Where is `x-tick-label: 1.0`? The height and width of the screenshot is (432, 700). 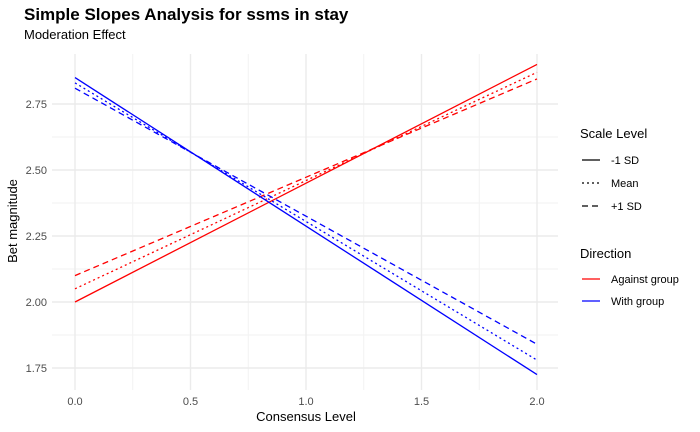 x-tick-label: 1.0 is located at coordinates (305, 402).